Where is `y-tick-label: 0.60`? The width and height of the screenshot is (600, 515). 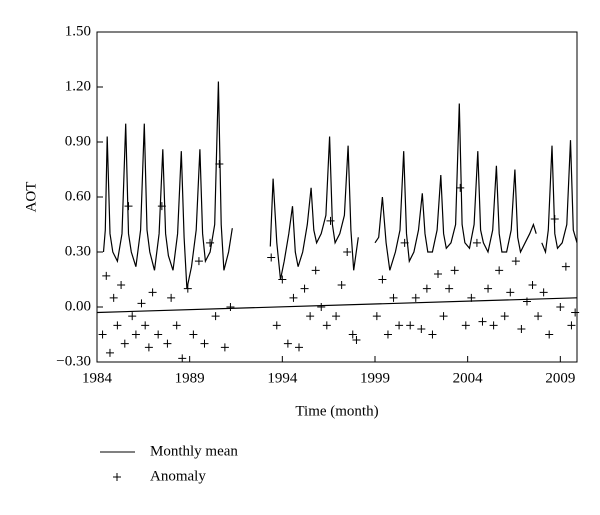
y-tick-label: 0.60 is located at coordinates (78, 196).